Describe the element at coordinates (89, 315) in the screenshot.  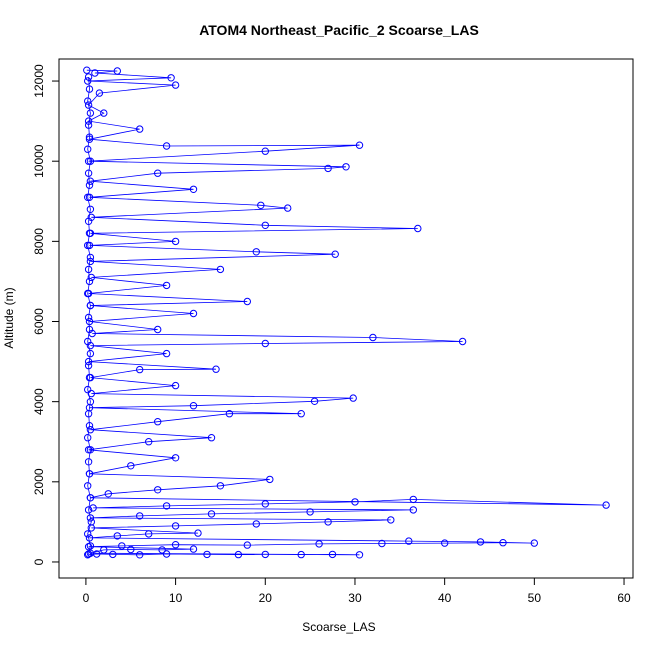
I see `series-line` at that location.